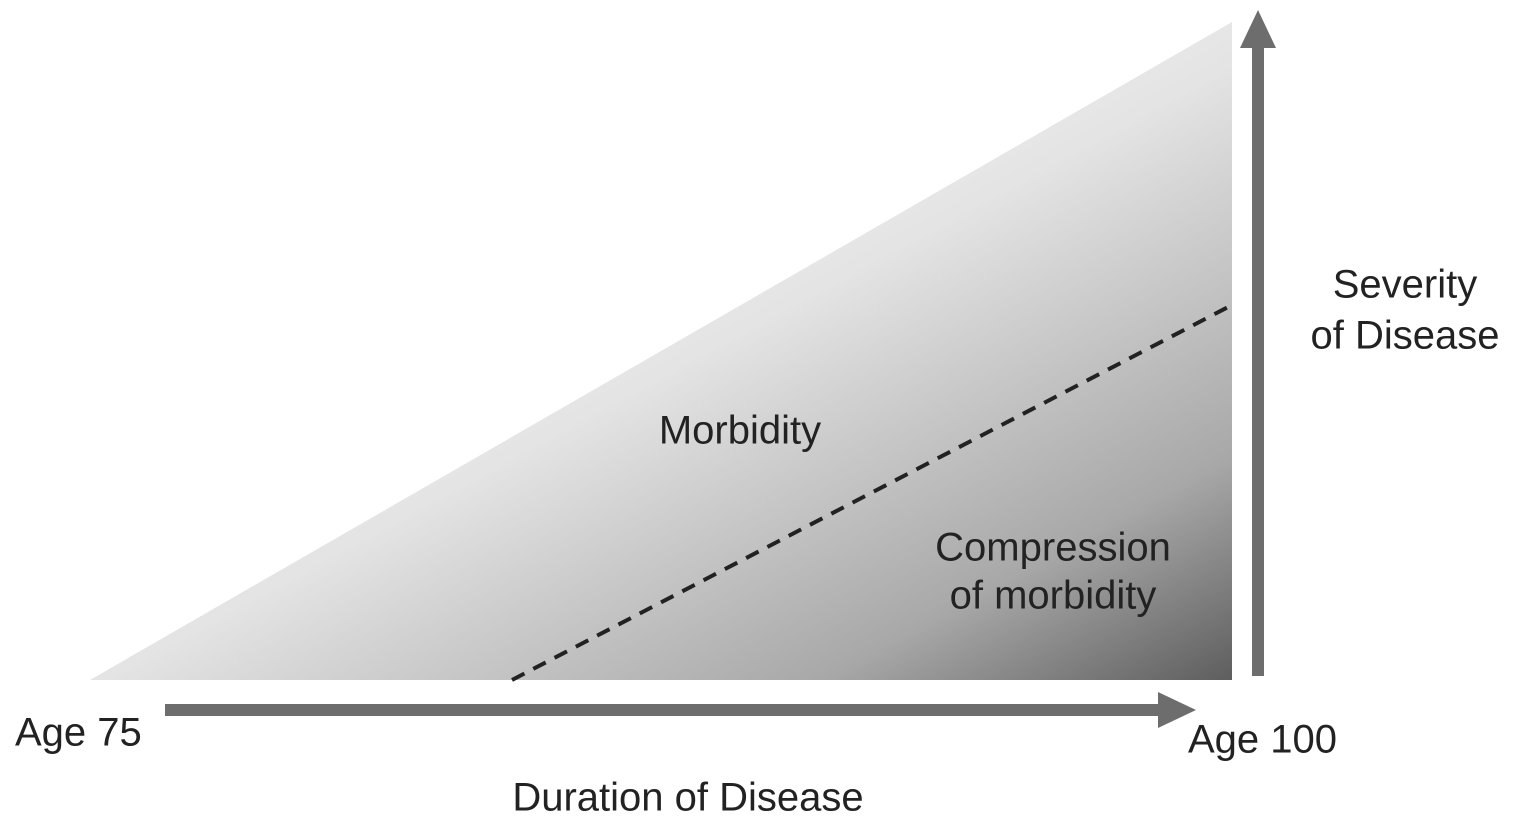  Describe the element at coordinates (1262, 740) in the screenshot. I see `x-end-label: Age 100` at that location.